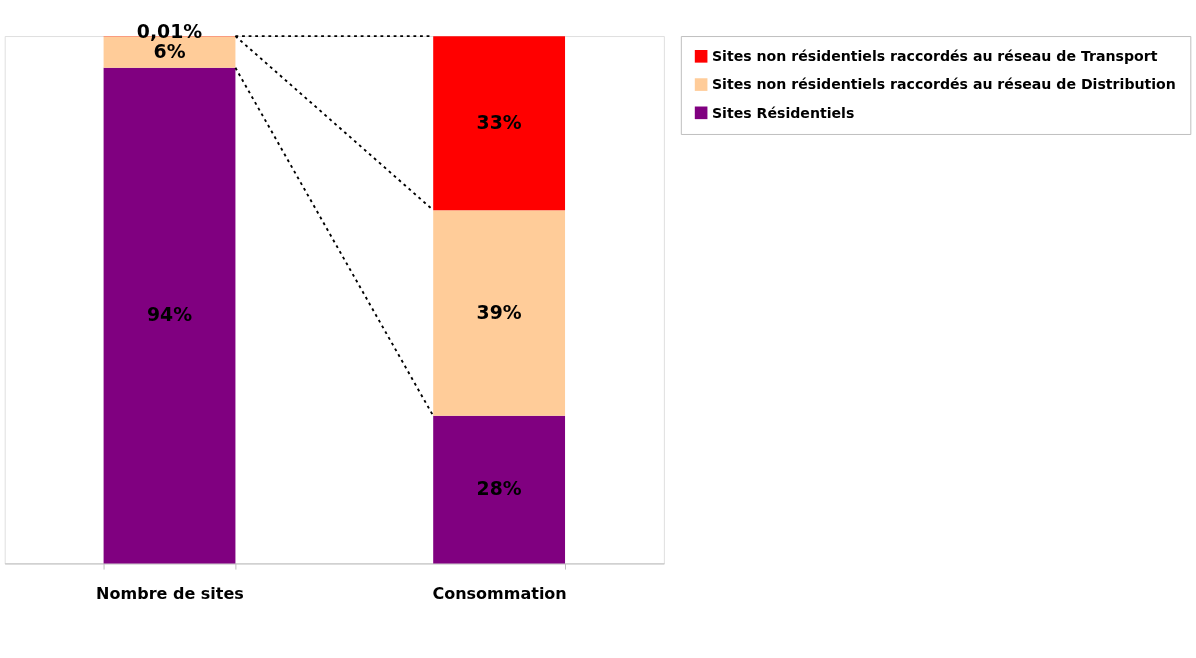  I want to click on data-label: 39%, so click(499, 312).